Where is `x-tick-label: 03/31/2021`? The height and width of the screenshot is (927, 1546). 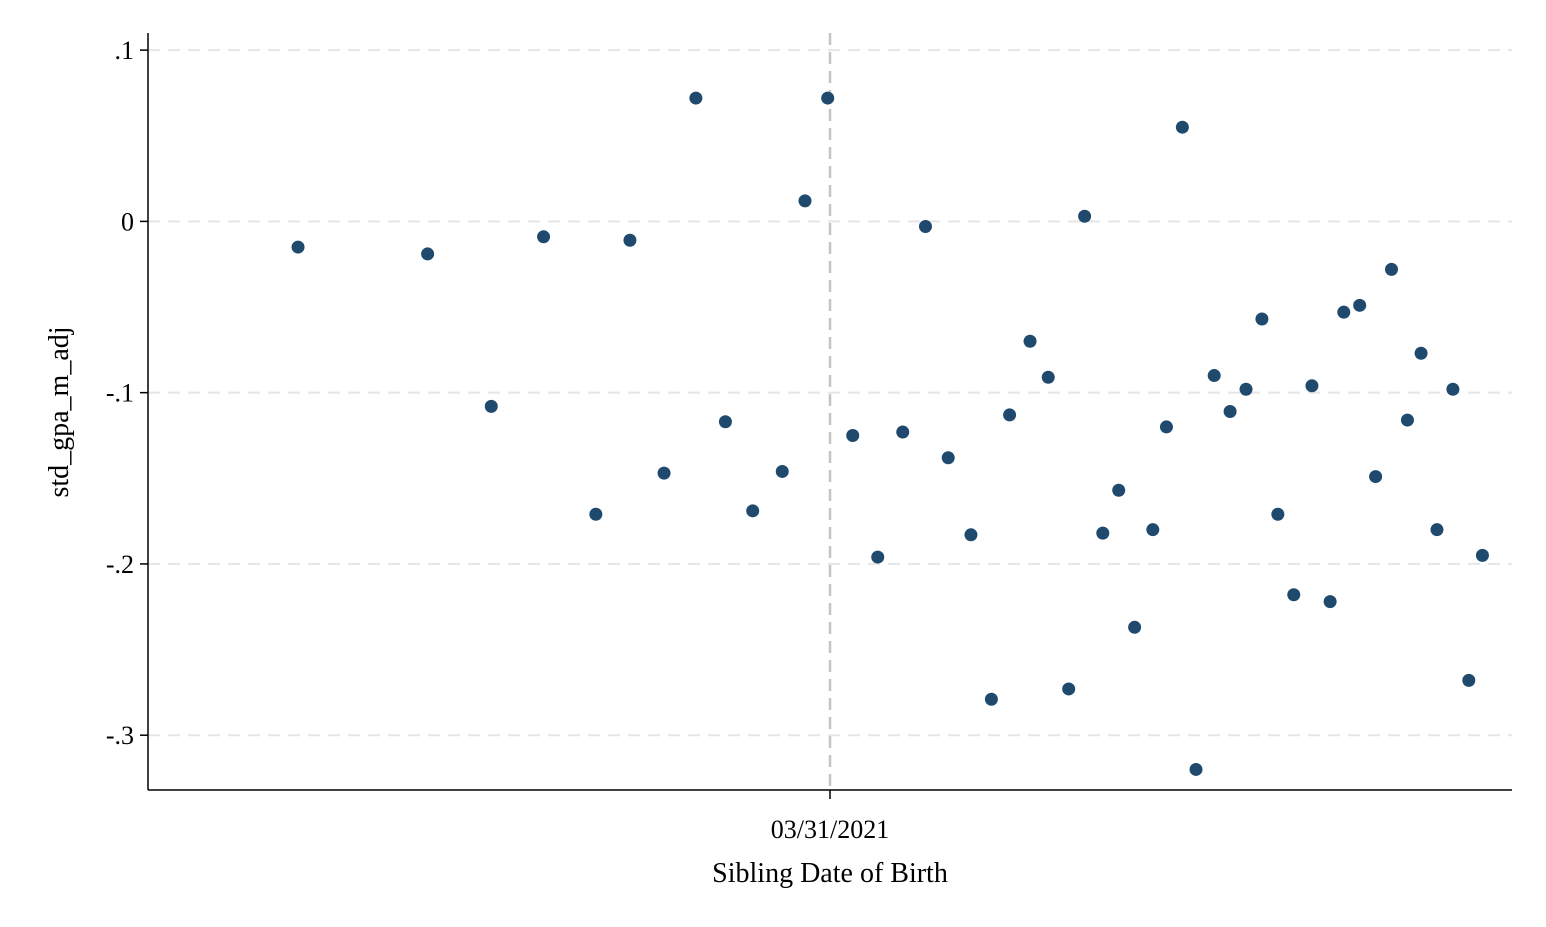 x-tick-label: 03/31/2021 is located at coordinates (830, 829).